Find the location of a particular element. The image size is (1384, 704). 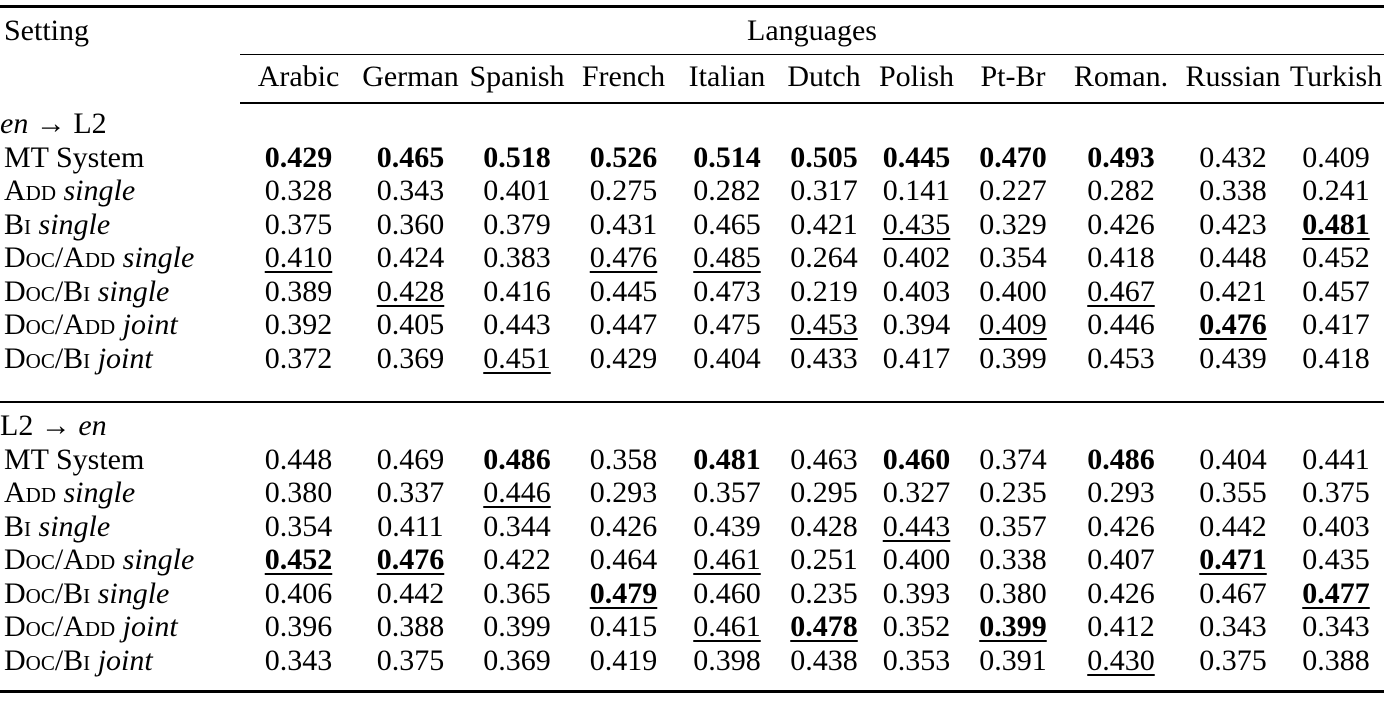

value-cell: 0.235 is located at coordinates (1013, 493).